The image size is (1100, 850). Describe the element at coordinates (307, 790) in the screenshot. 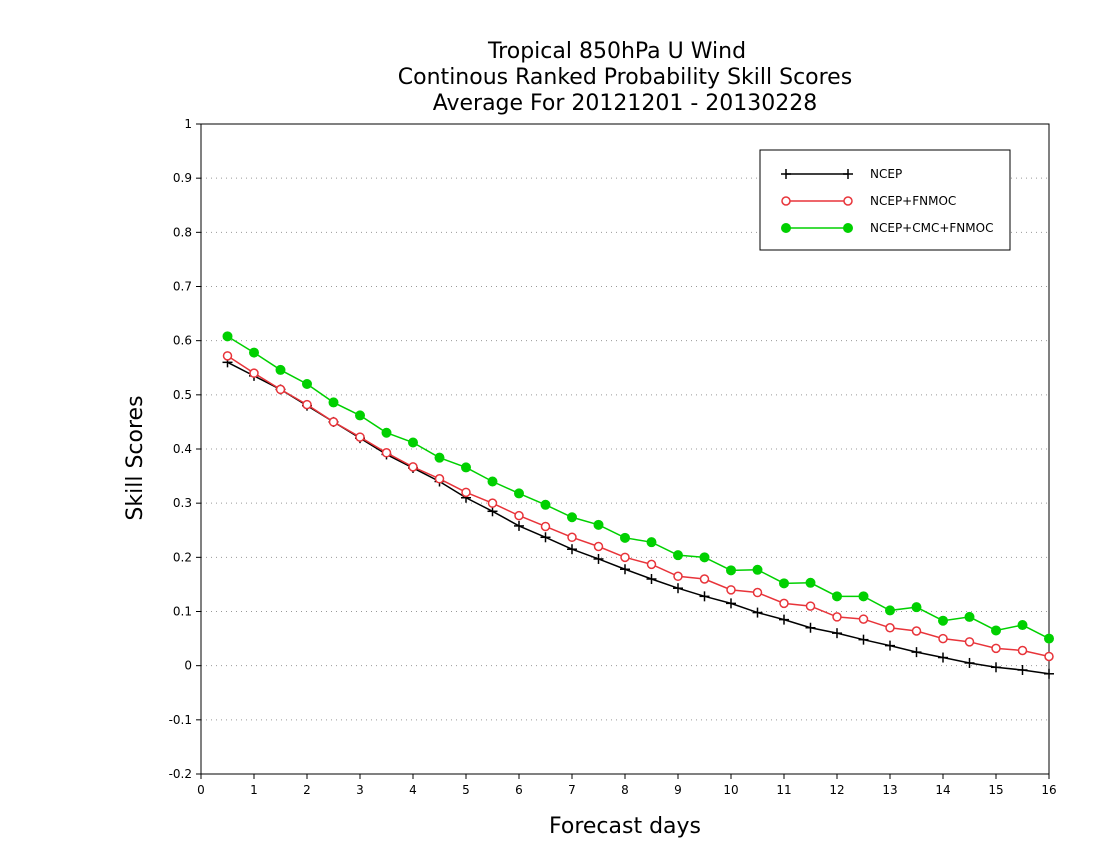

I see `x-tick-label: 2` at that location.